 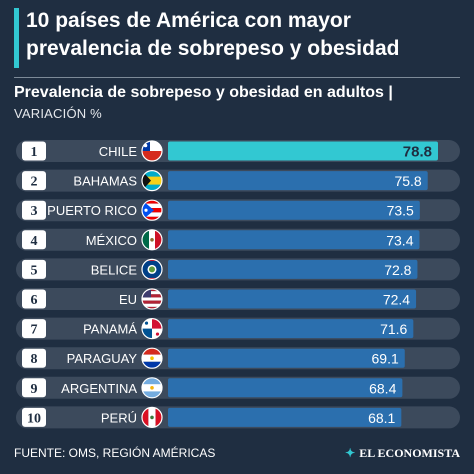 What do you see at coordinates (16, 38) in the screenshot?
I see `title-accent-bar` at bounding box center [16, 38].